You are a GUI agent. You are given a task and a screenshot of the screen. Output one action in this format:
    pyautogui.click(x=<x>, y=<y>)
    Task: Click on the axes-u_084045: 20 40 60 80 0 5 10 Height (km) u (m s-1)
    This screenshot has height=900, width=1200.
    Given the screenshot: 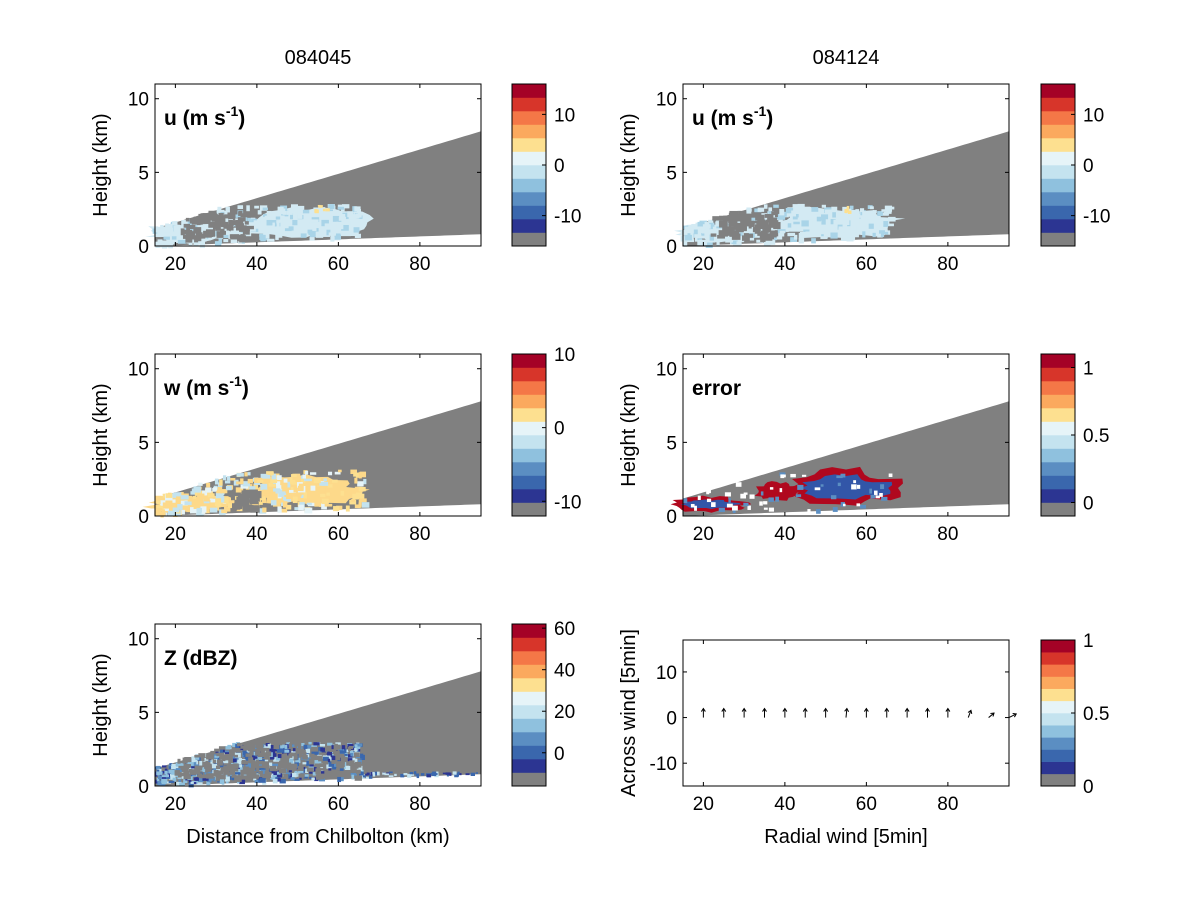 What is the action you would take?
    pyautogui.click(x=286, y=179)
    